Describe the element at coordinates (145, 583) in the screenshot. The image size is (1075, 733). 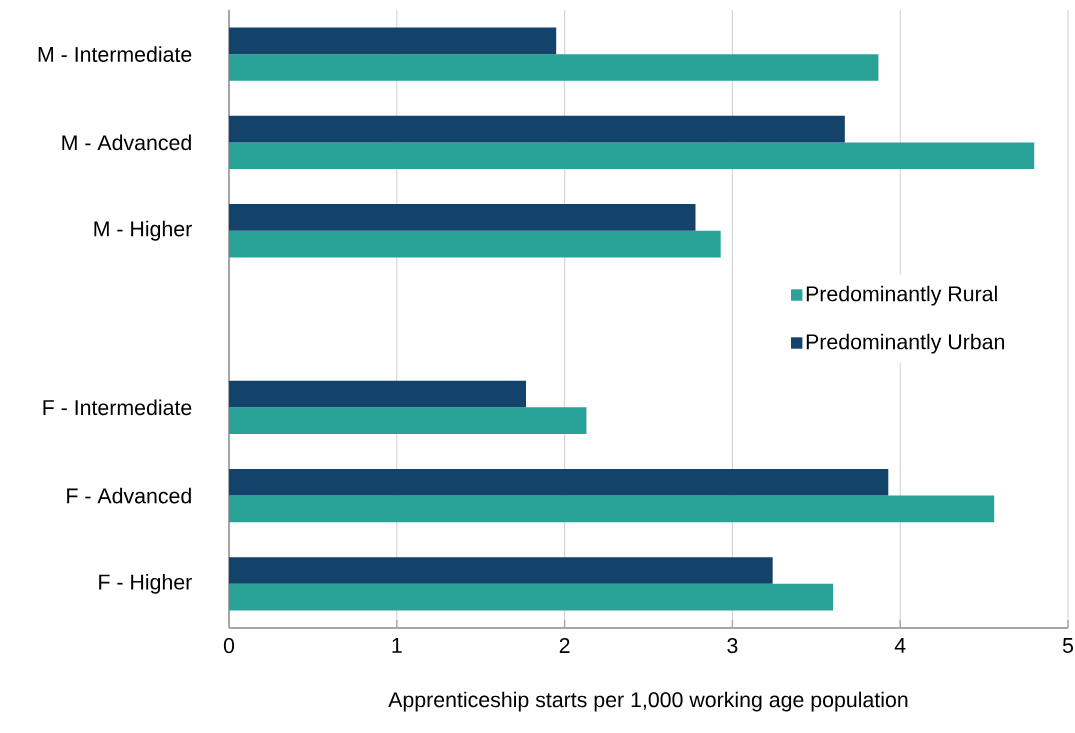
I see `y-tick-label: F - Higher` at that location.